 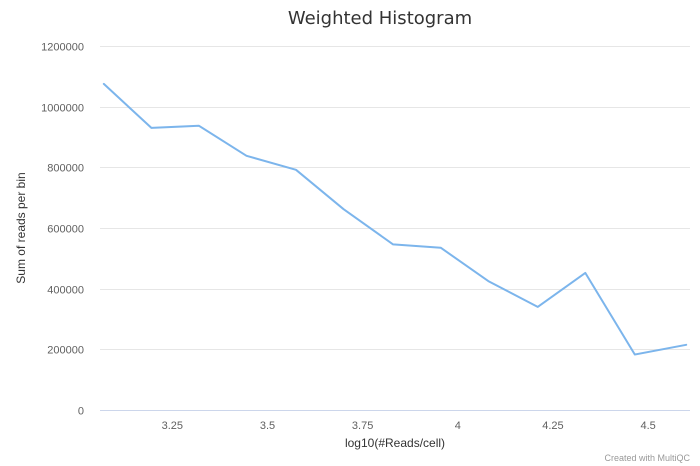 What do you see at coordinates (65, 351) in the screenshot?
I see `y-tick-label: 200000` at bounding box center [65, 351].